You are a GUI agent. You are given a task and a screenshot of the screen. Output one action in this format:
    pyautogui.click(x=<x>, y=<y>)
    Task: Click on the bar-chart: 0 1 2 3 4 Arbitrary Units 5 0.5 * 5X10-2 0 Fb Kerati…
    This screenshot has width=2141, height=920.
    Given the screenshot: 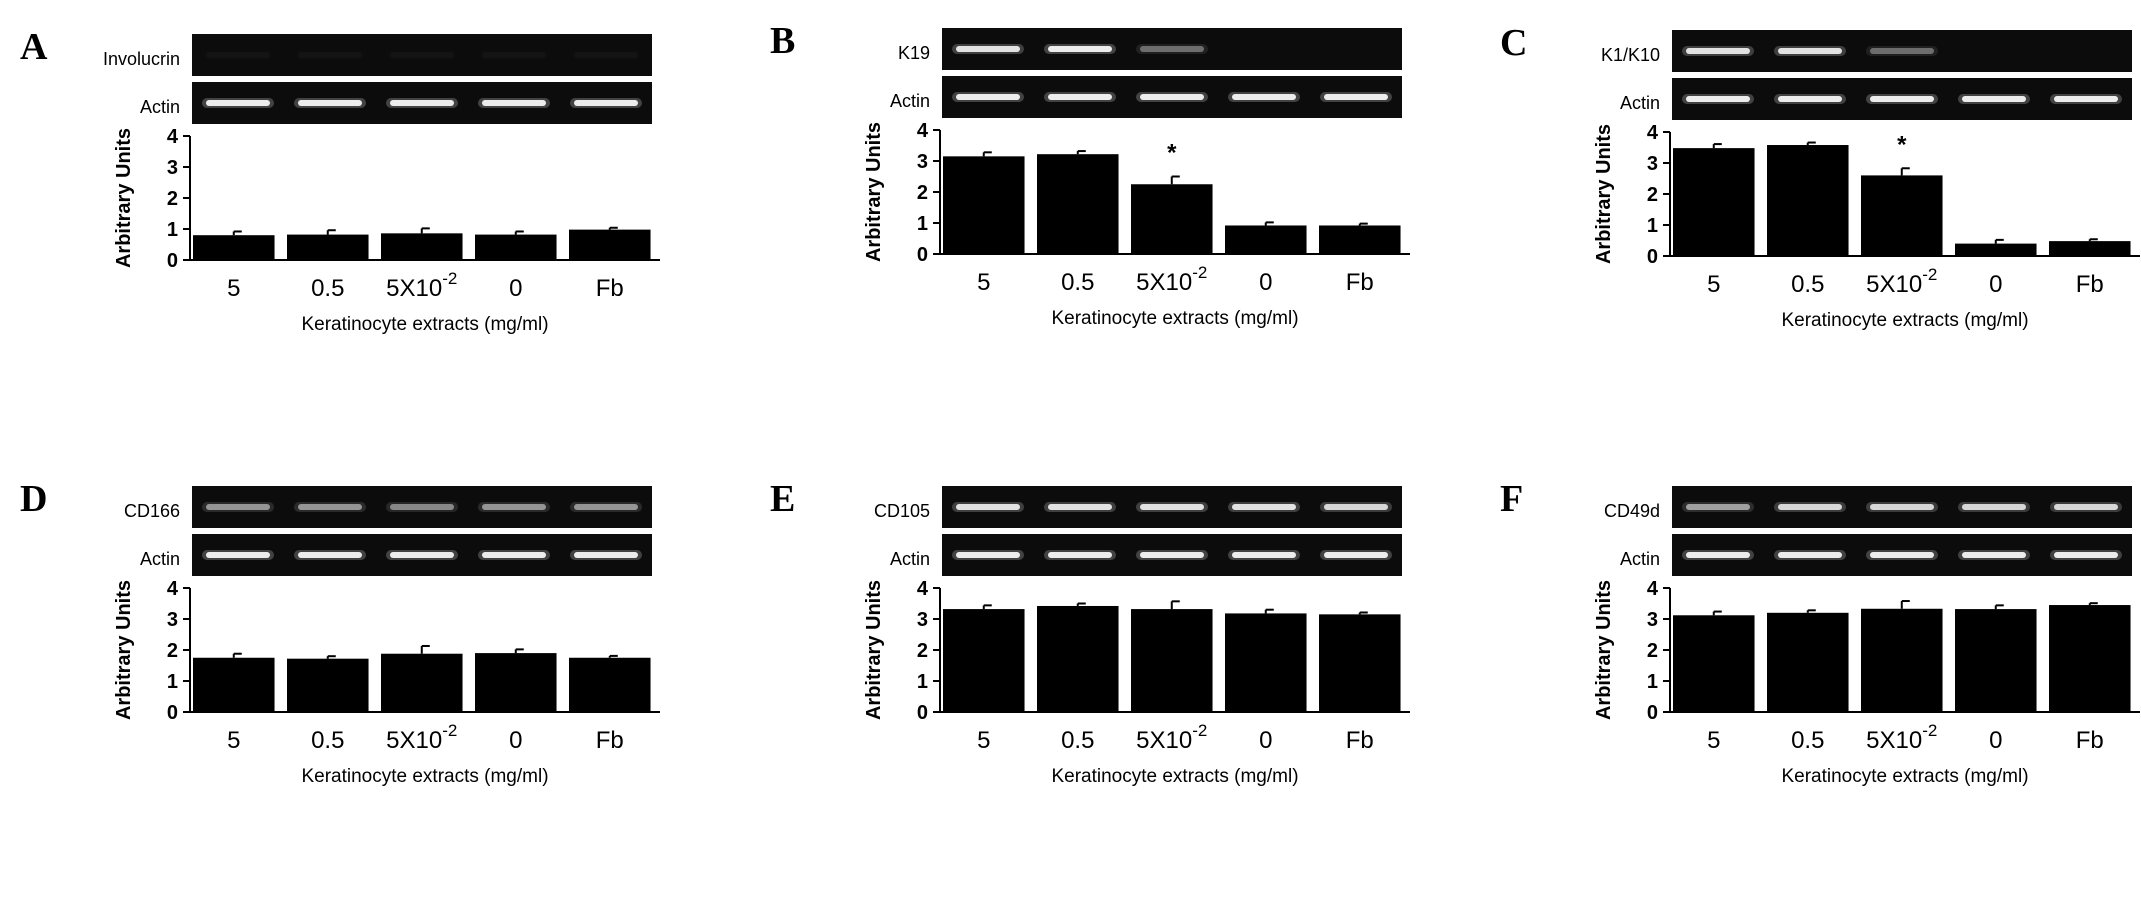 What is the action you would take?
    pyautogui.click(x=1866, y=226)
    